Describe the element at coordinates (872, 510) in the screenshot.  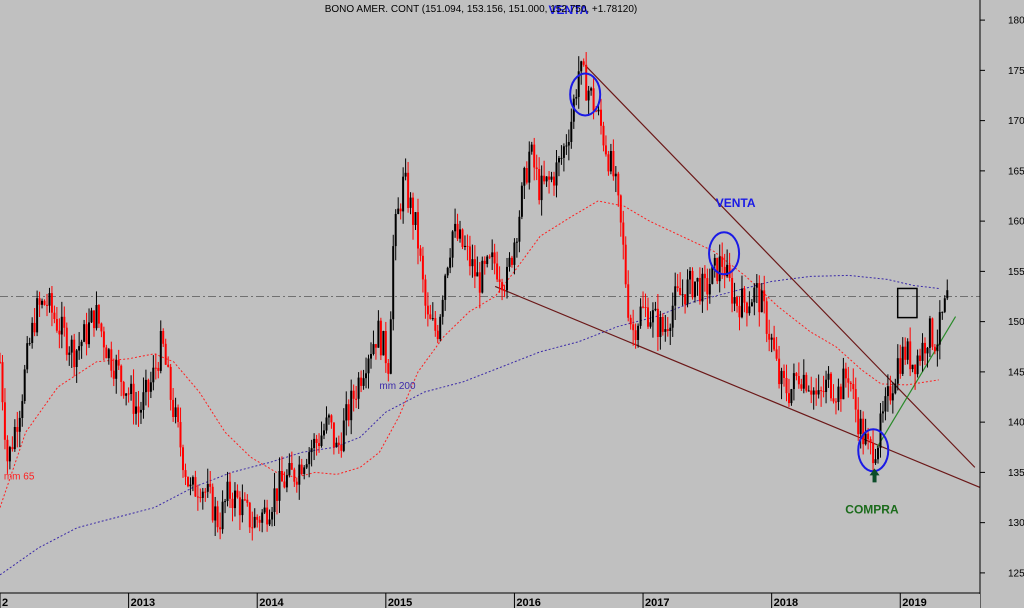
I see `compra-label: COMPRA` at that location.